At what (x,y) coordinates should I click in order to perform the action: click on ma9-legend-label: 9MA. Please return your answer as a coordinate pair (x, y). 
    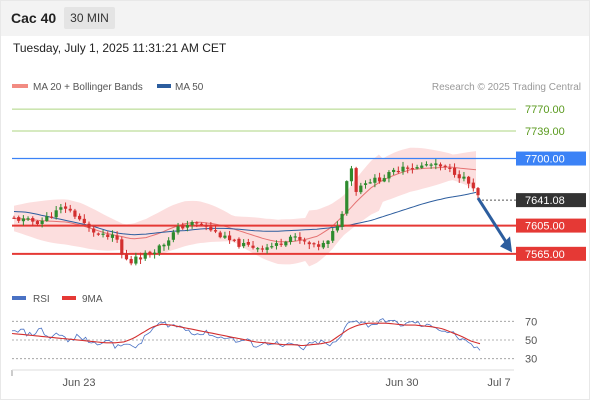
    Looking at the image, I should click on (92, 299).